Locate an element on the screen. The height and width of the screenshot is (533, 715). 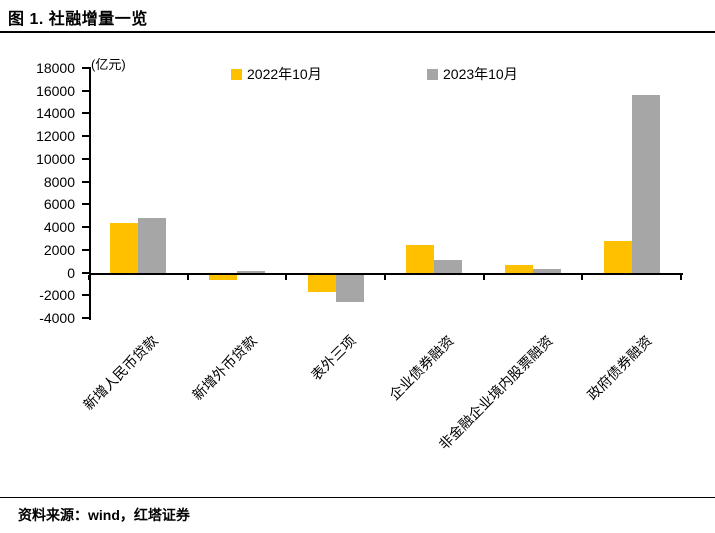
legend-label-2022: 2022年10月 is located at coordinates (284, 74).